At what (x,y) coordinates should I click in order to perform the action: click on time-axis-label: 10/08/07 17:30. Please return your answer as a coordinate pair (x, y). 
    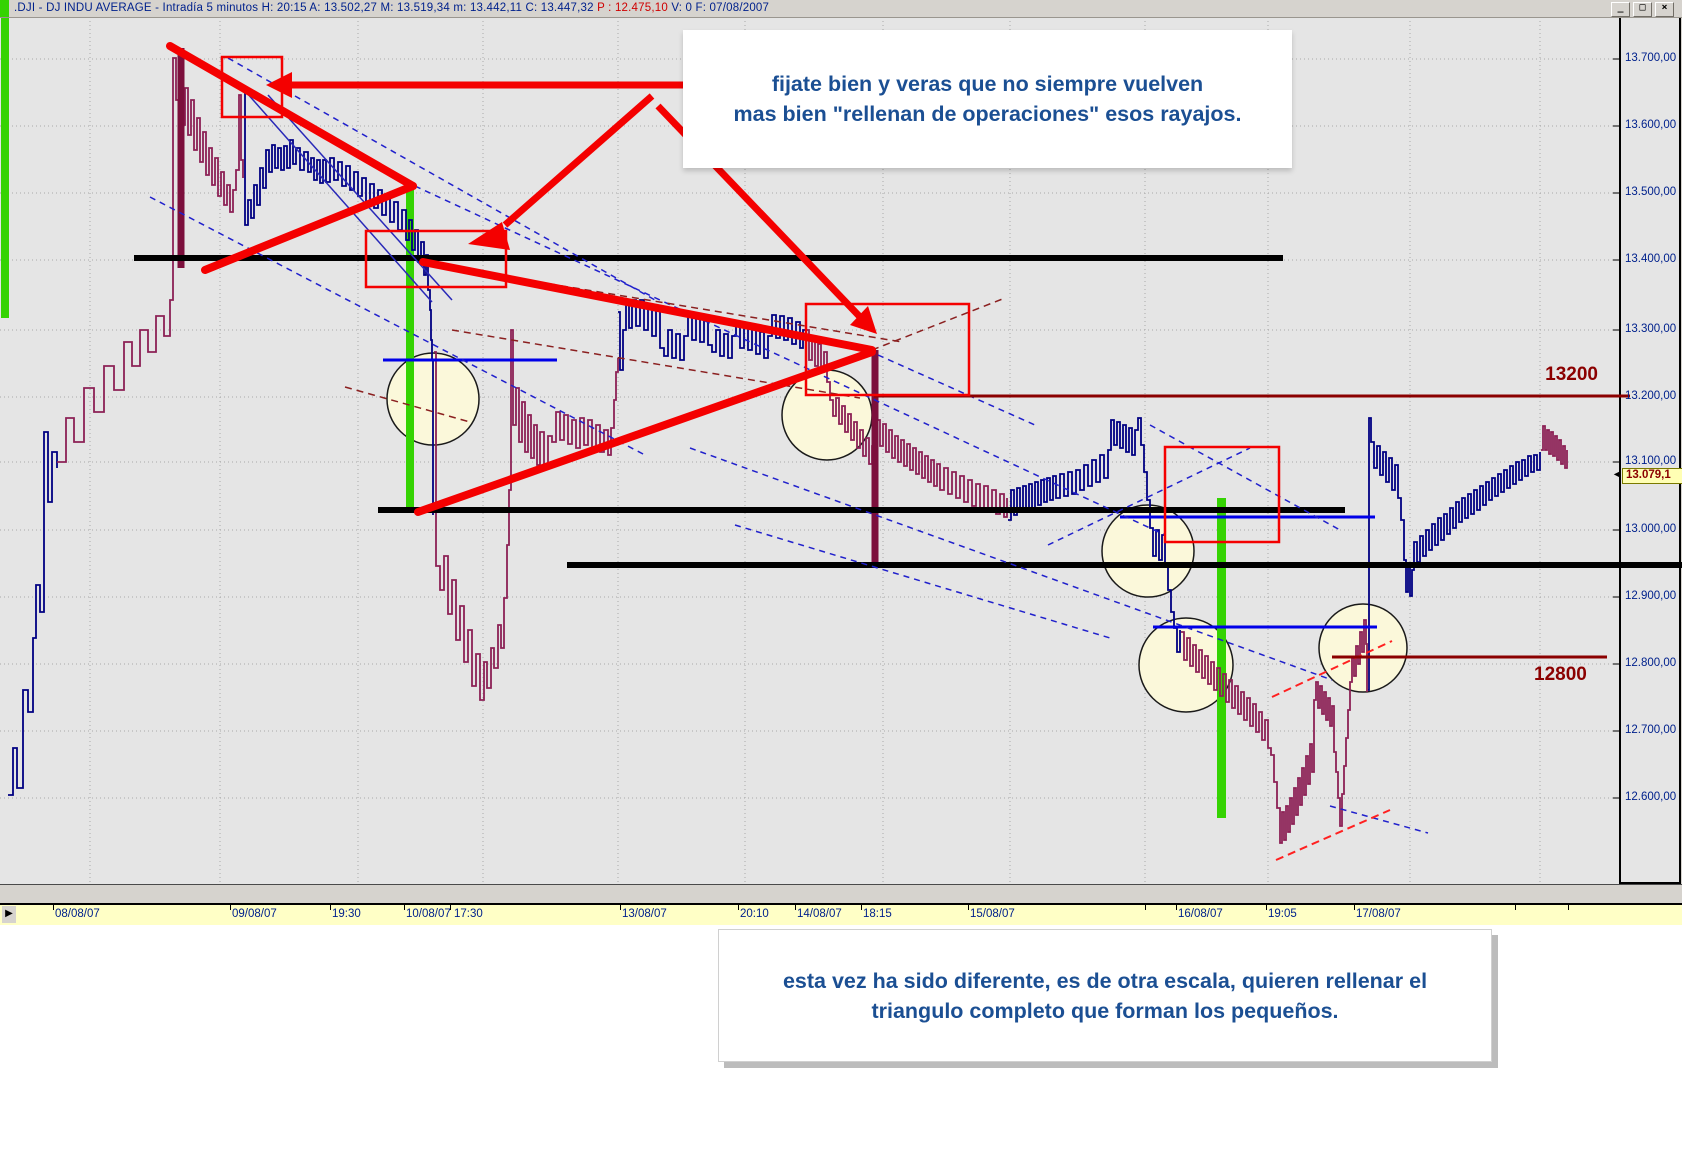
    Looking at the image, I should click on (444, 914).